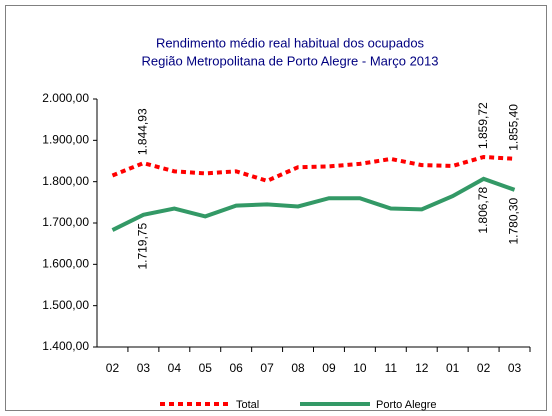  What do you see at coordinates (65, 264) in the screenshot?
I see `y-tick-label: 1.600,00` at bounding box center [65, 264].